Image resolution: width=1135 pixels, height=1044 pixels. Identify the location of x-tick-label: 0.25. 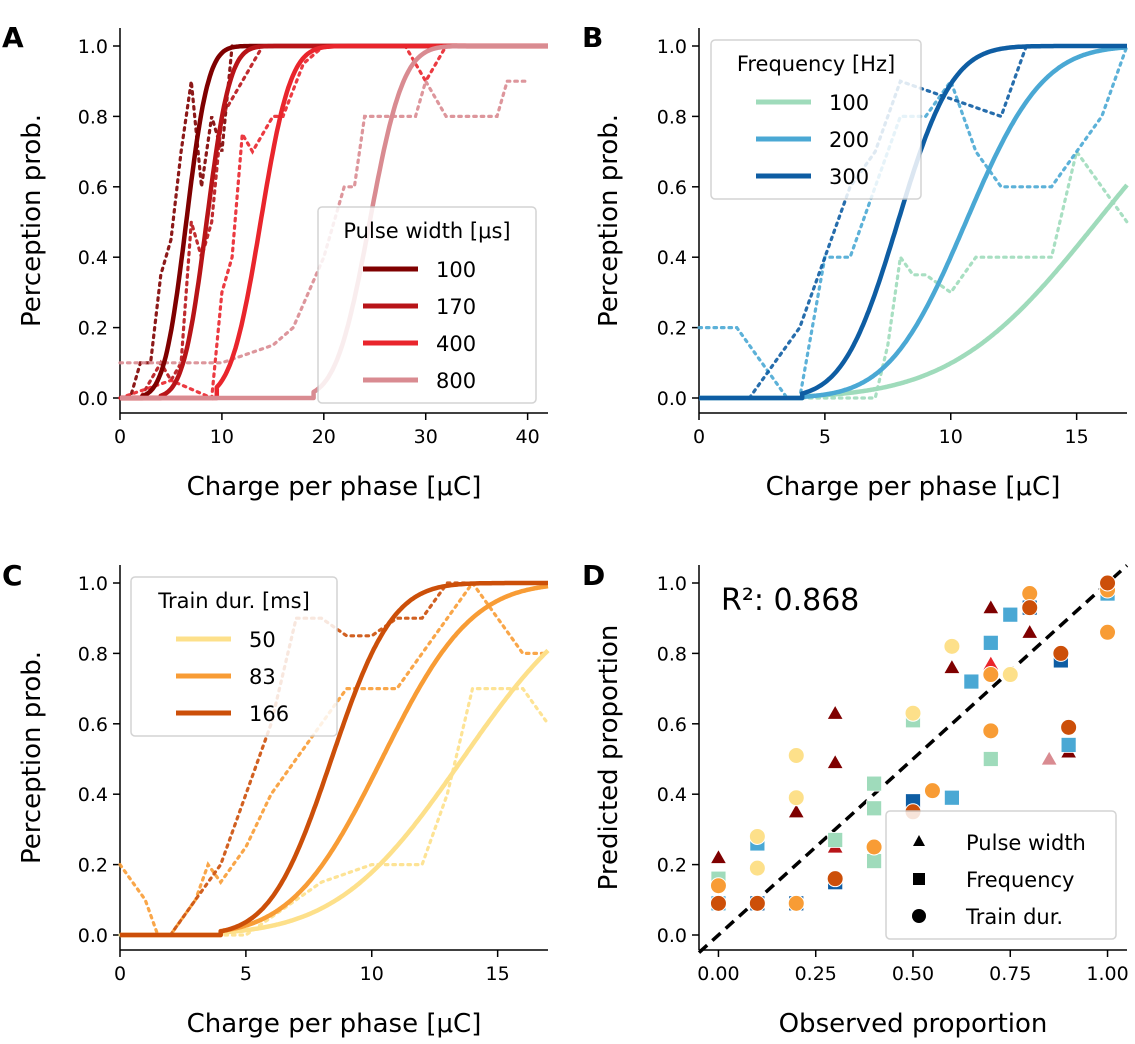
(816, 974).